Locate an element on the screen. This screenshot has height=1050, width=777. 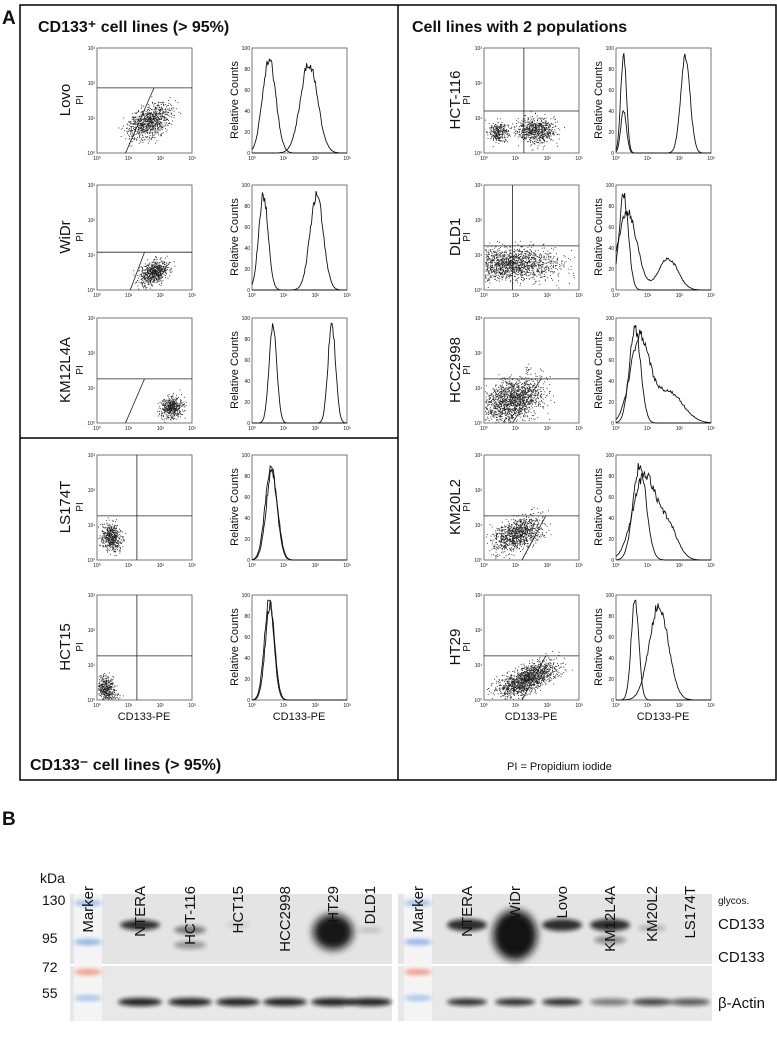
axis-label: PI is located at coordinates (467, 99).